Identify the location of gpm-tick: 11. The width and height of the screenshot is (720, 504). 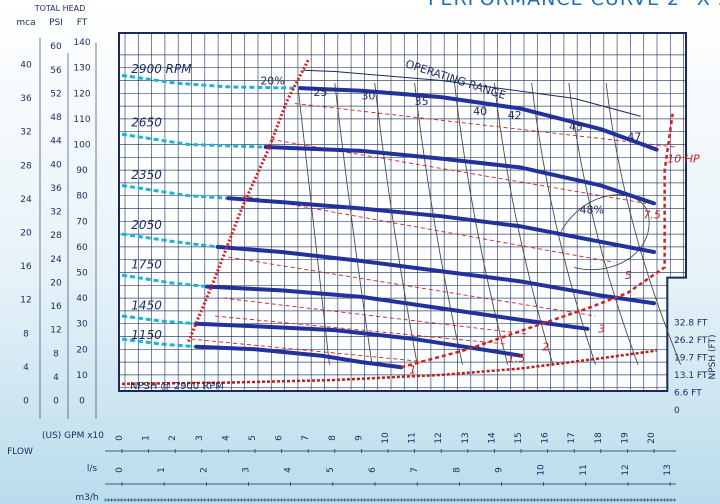
(413, 437).